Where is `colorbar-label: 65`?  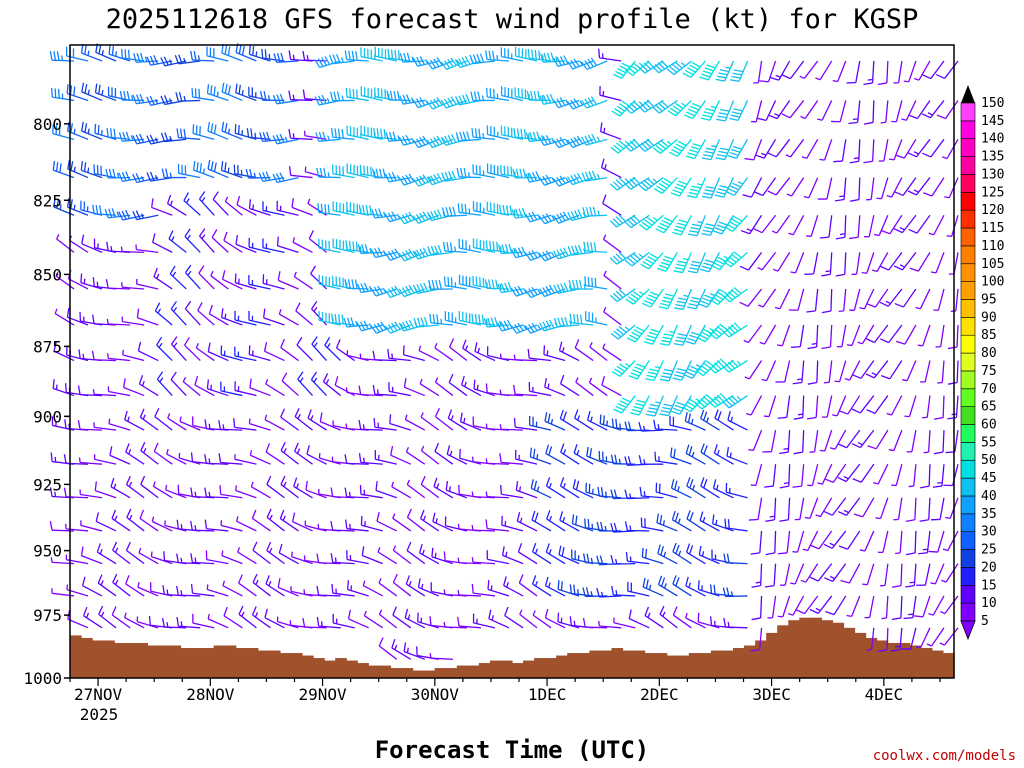 colorbar-label: 65 is located at coordinates (989, 407).